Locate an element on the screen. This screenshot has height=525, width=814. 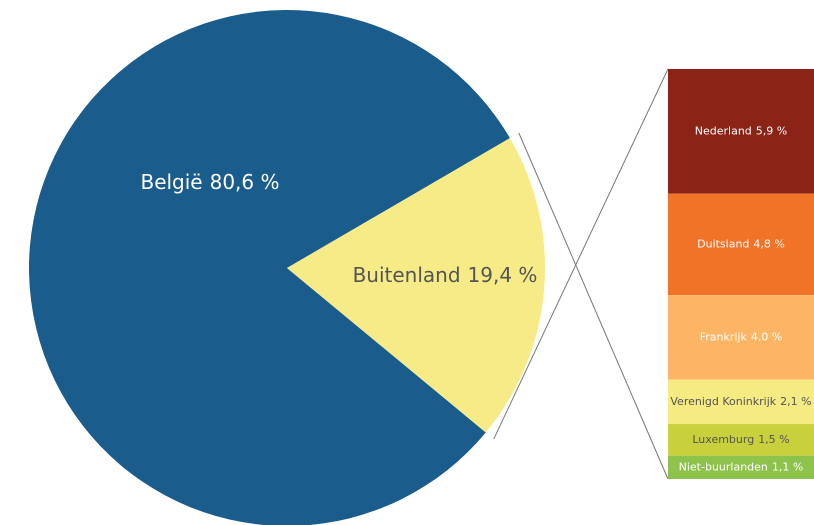
segment-name: Nederland is located at coordinates (723, 130).